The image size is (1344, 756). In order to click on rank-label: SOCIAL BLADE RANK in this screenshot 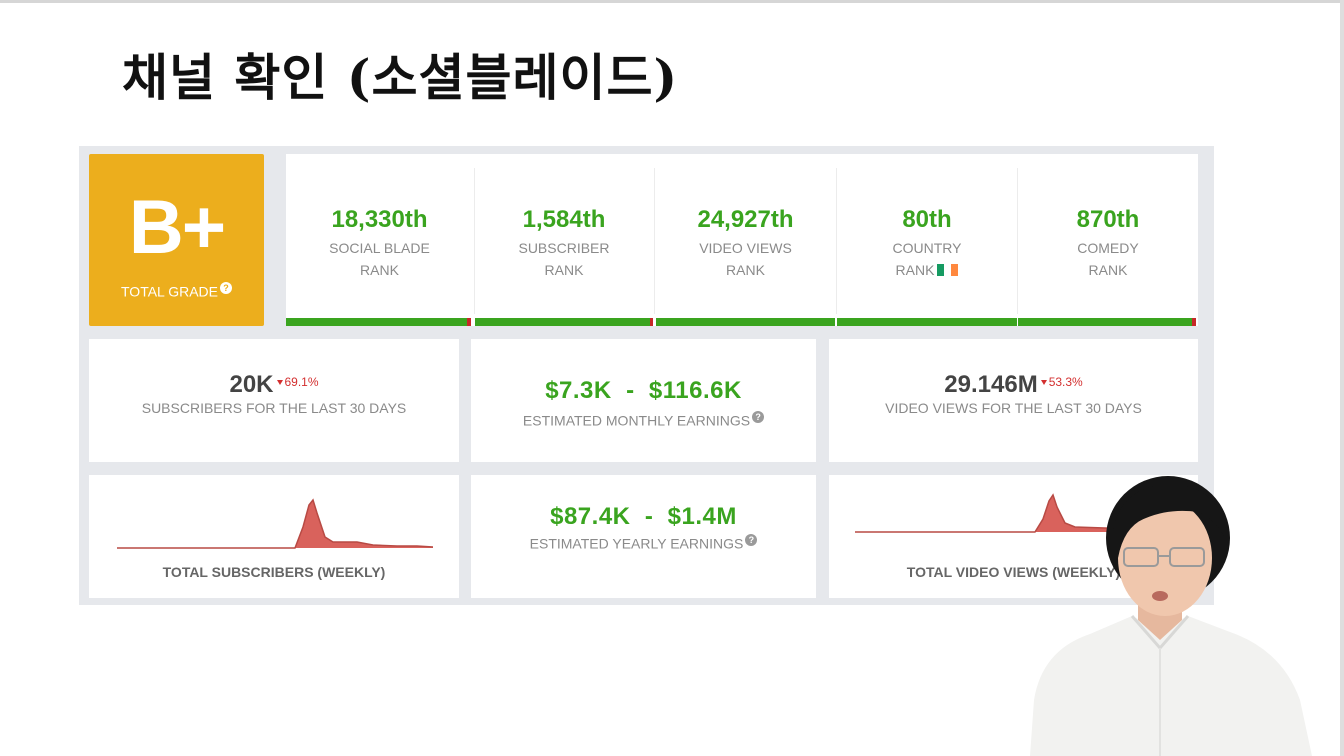, I will do `click(379, 259)`.